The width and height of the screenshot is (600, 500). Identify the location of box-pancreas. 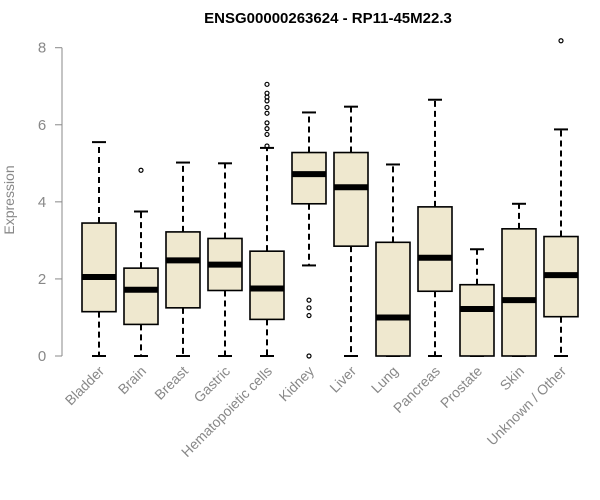
(435, 227).